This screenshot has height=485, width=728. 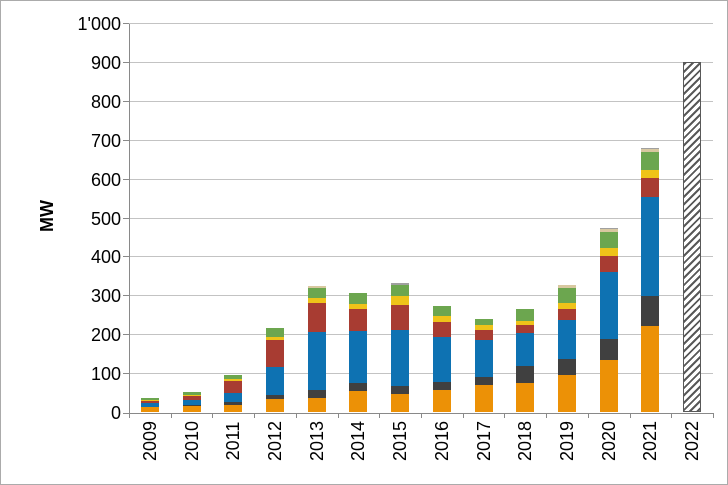 I want to click on x-axis-label-2013: 2013, so click(x=316, y=441).